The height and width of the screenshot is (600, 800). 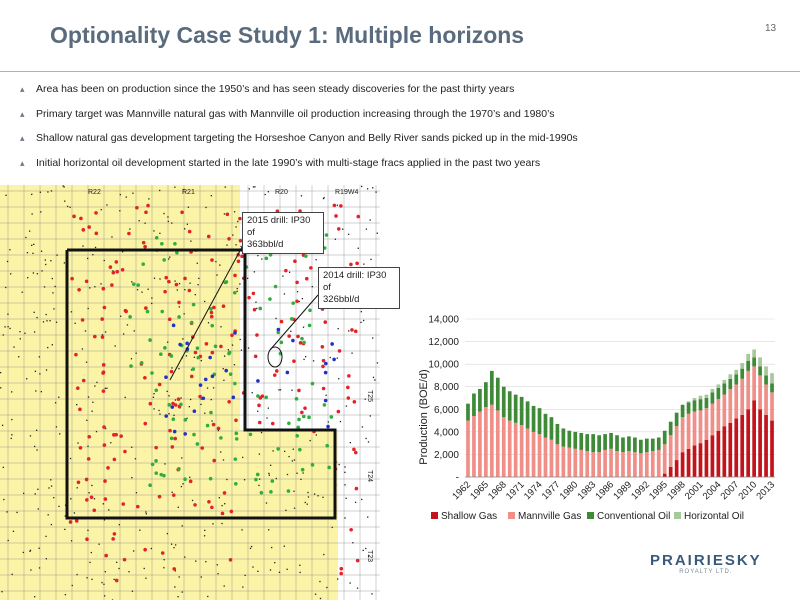 I want to click on logo-subtitle: ROYALTY LTD., so click(x=706, y=572).